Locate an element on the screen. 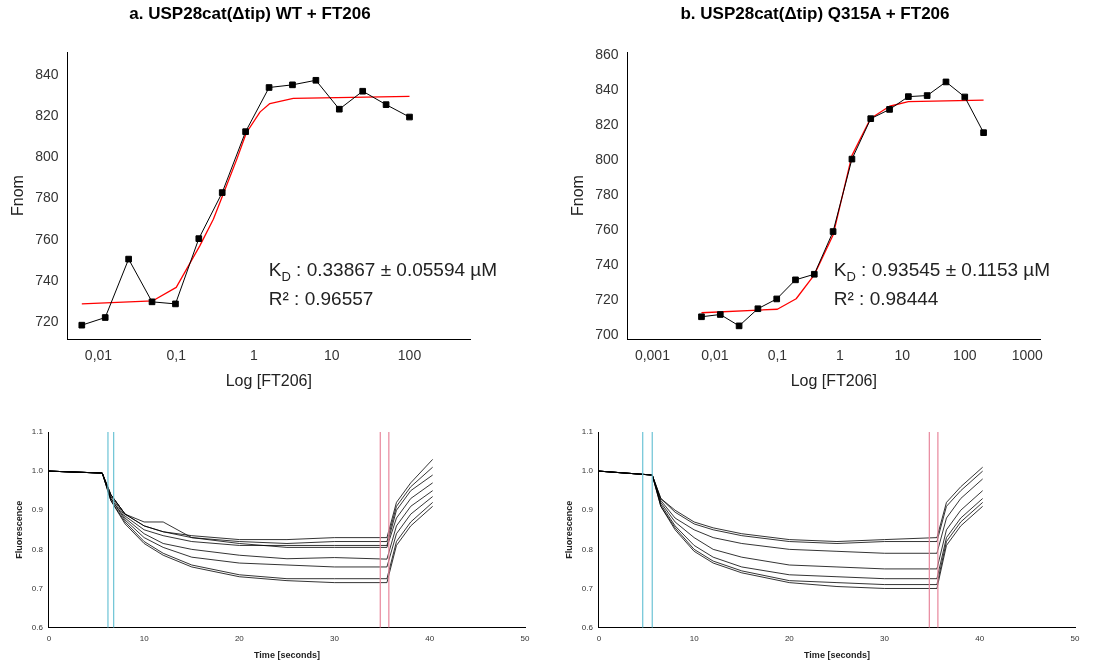 The width and height of the screenshot is (1102, 666). chart-title: a. USP28cat(Δtip) WT + FT206 is located at coordinates (250, 14).